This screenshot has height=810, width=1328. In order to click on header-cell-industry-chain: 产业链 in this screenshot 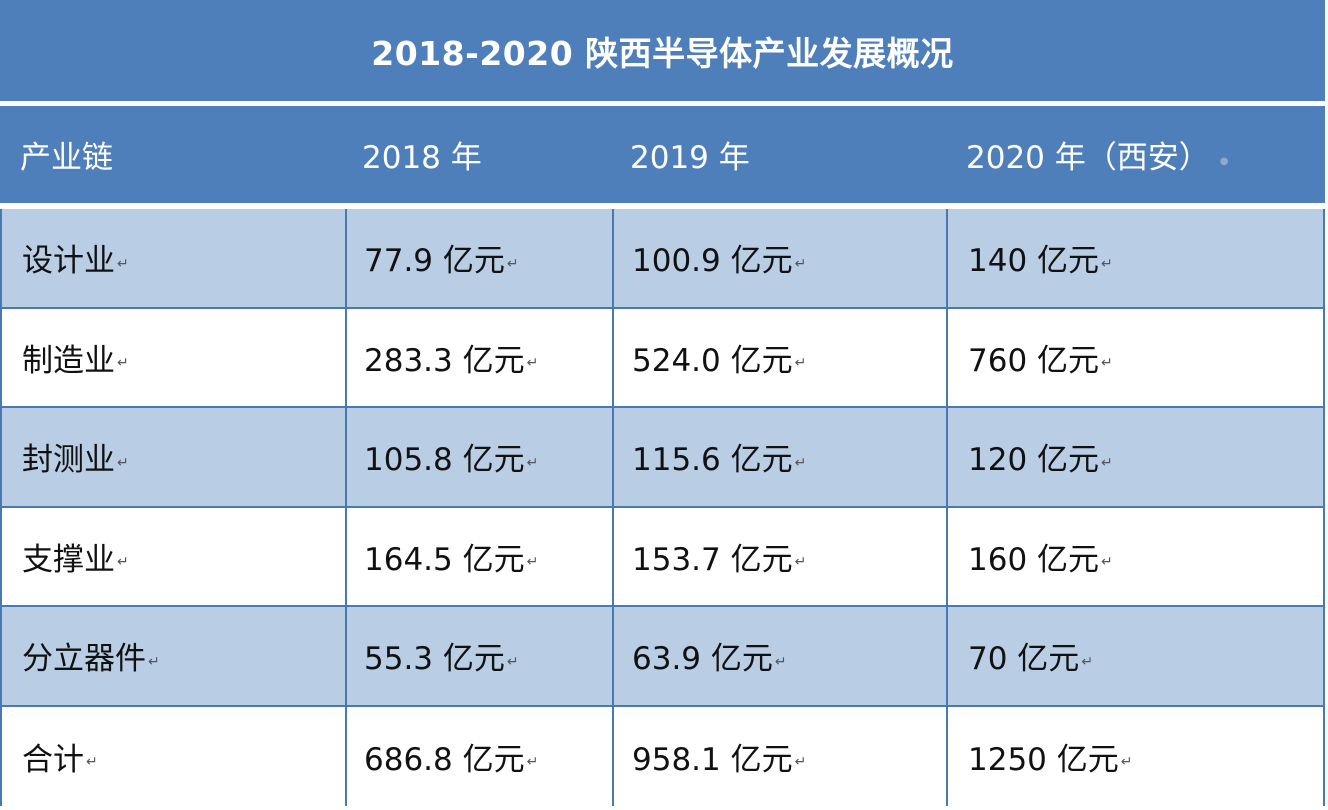, I will do `click(66, 154)`.